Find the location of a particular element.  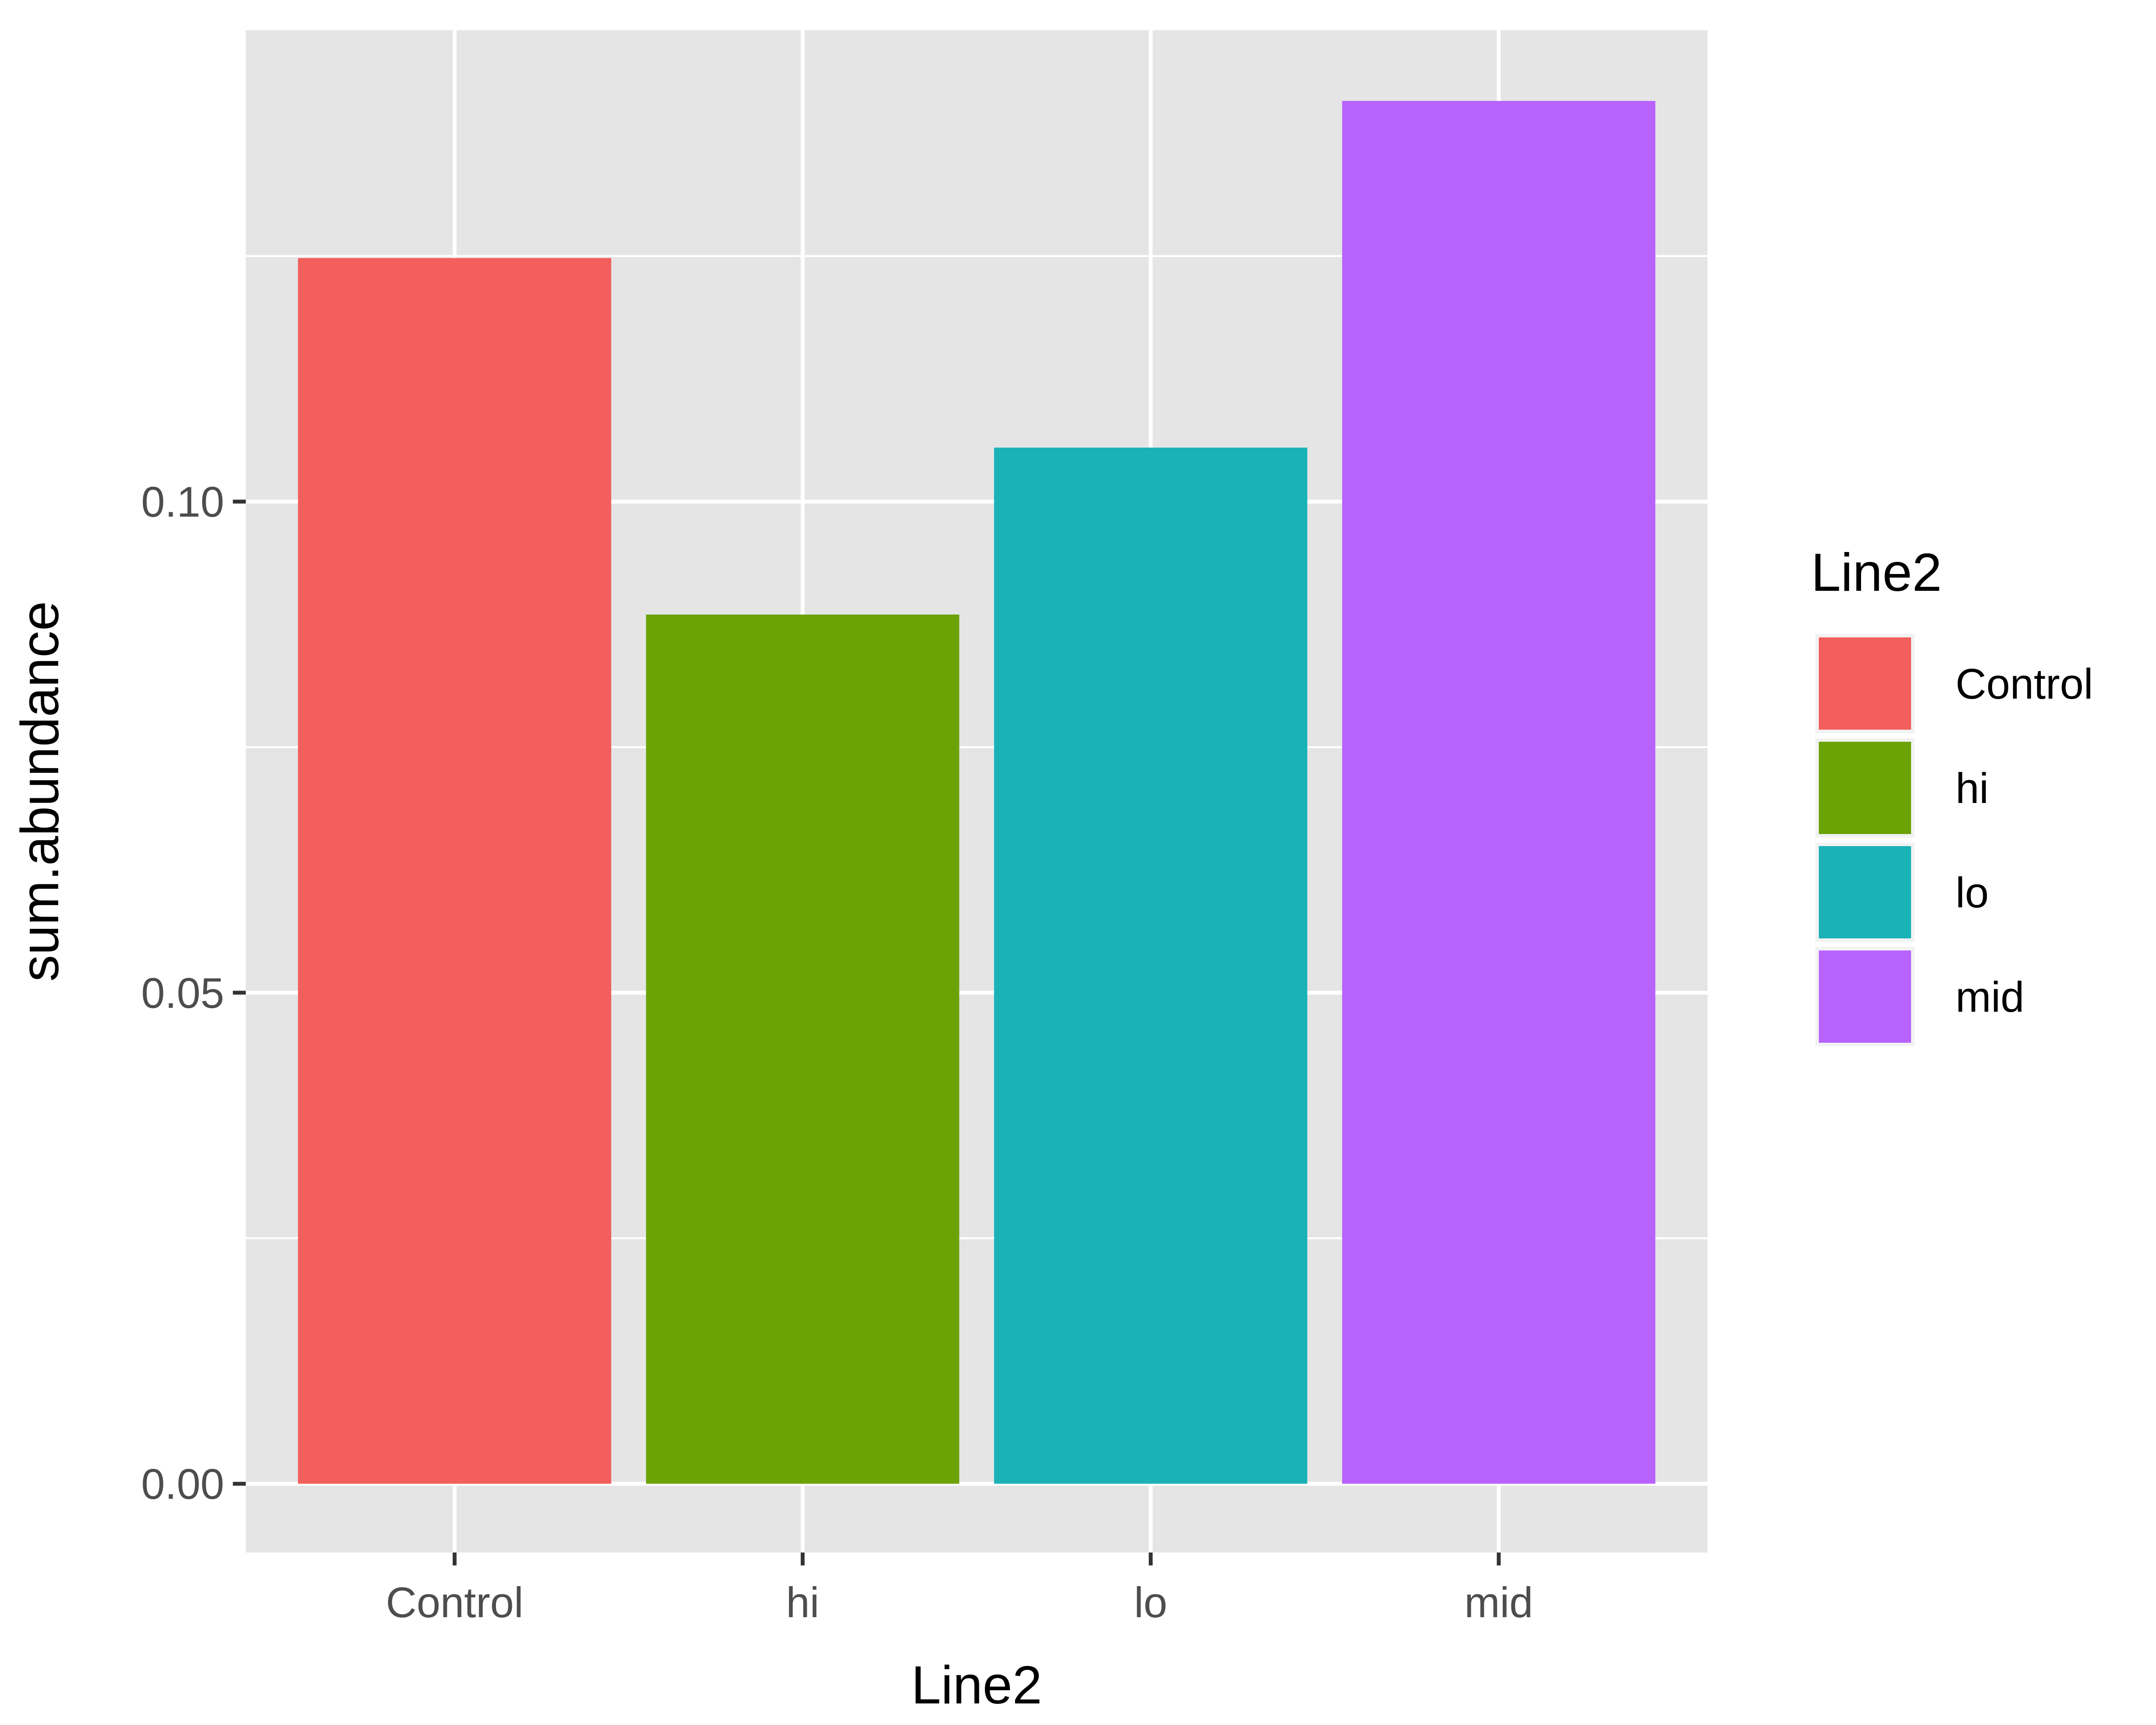

legend-items: Control hi lo mid is located at coordinates (1954, 840).